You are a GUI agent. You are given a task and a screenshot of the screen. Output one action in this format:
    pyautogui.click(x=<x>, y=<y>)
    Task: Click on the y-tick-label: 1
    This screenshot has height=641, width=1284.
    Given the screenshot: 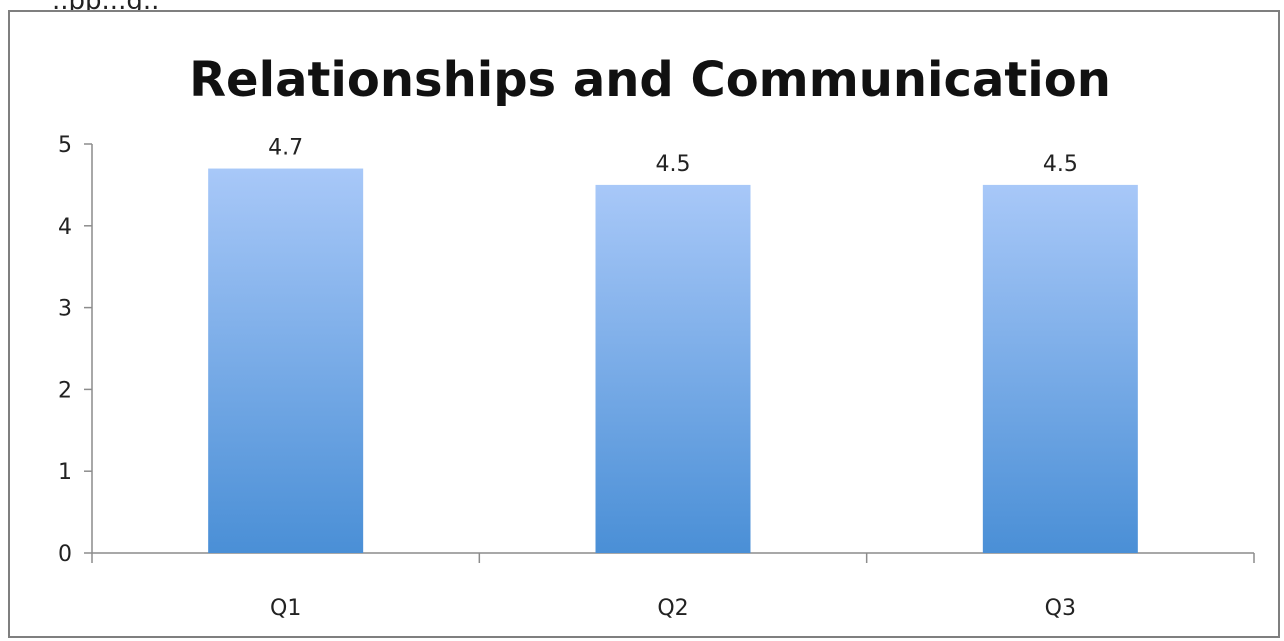 What is the action you would take?
    pyautogui.click(x=65, y=472)
    